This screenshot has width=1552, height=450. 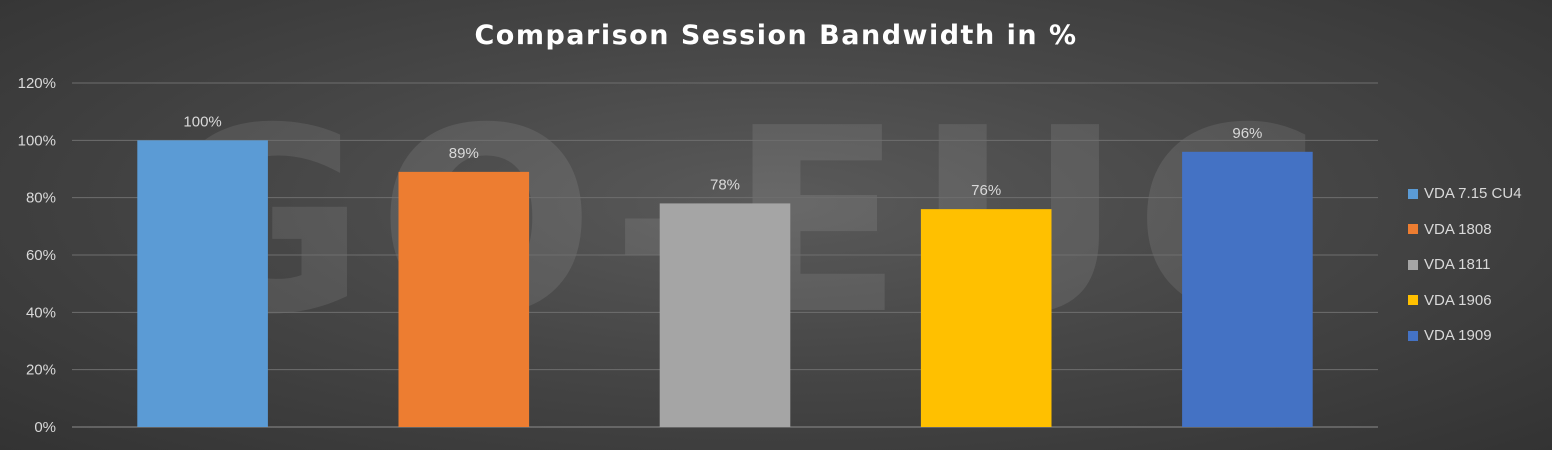 I want to click on legend-item: VDA 7.15 CU4, so click(x=1465, y=194).